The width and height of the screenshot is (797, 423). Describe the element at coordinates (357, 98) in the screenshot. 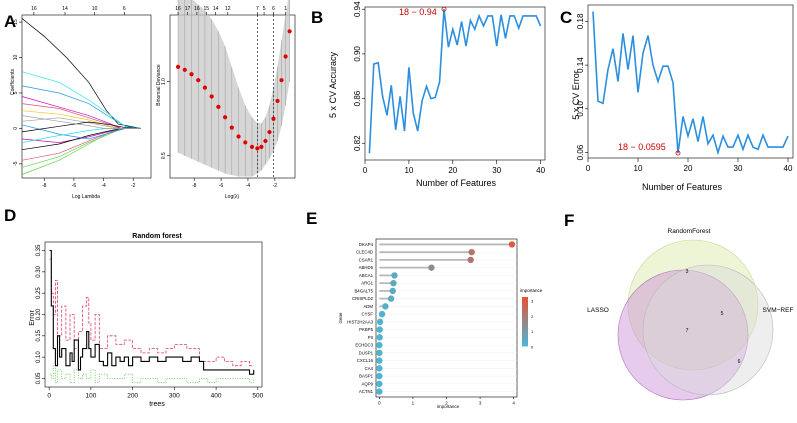

I see `b-ytick-label: 0.86` at that location.